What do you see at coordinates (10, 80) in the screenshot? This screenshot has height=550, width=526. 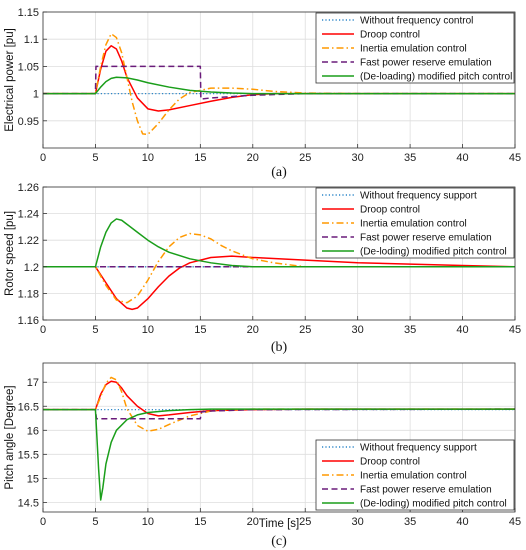 I see `y-axis-label: Electrical power [pu]` at bounding box center [10, 80].